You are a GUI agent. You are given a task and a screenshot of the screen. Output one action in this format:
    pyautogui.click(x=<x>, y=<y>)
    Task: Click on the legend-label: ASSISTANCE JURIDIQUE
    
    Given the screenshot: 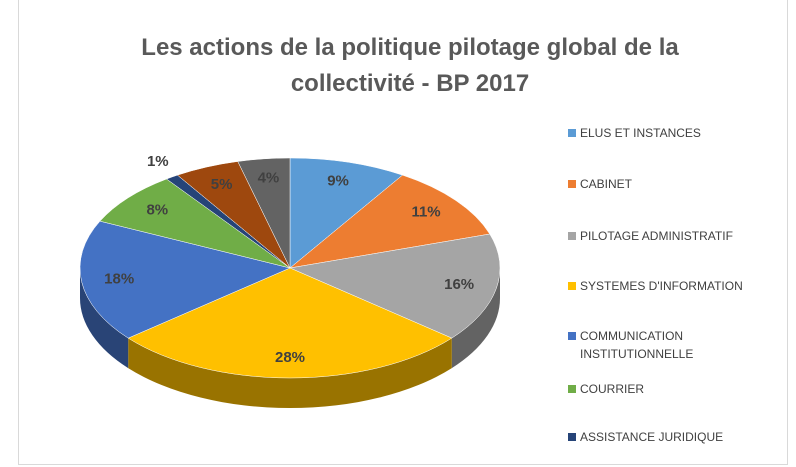 What is the action you would take?
    pyautogui.click(x=652, y=437)
    